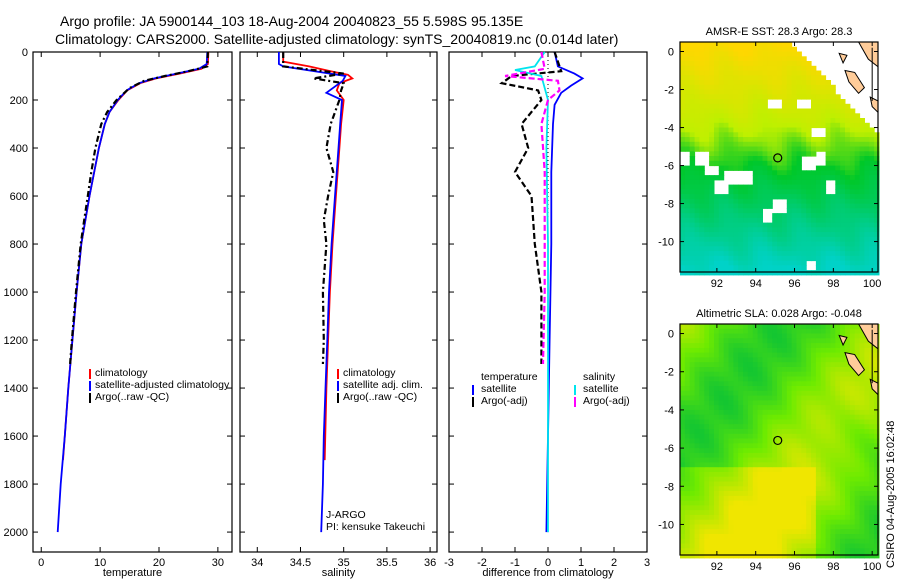  Describe the element at coordinates (756, 284) in the screenshot. I see `x-tick-label: 94` at that location.